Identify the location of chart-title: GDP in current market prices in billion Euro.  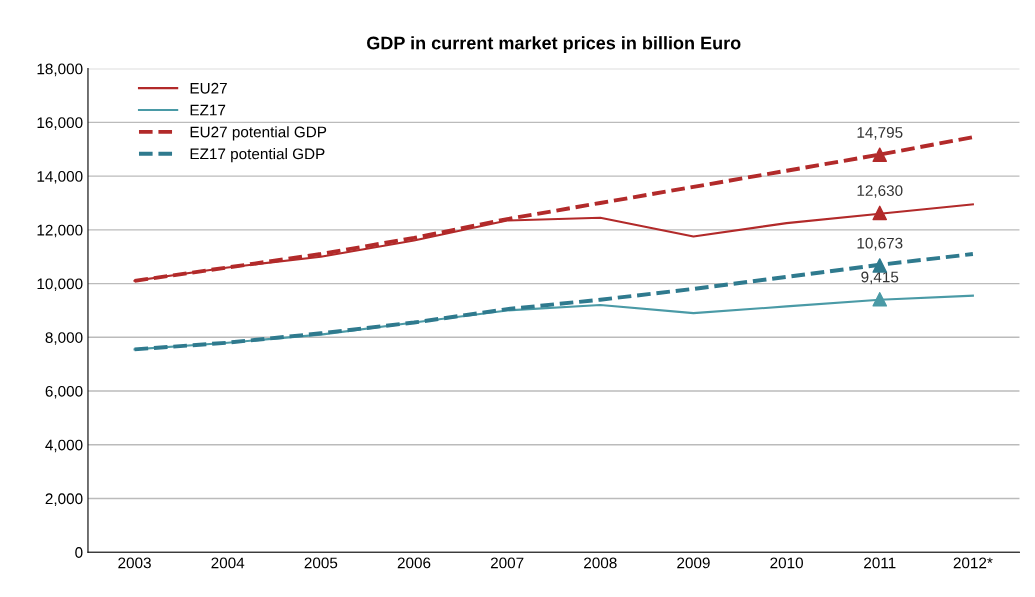
(554, 44).